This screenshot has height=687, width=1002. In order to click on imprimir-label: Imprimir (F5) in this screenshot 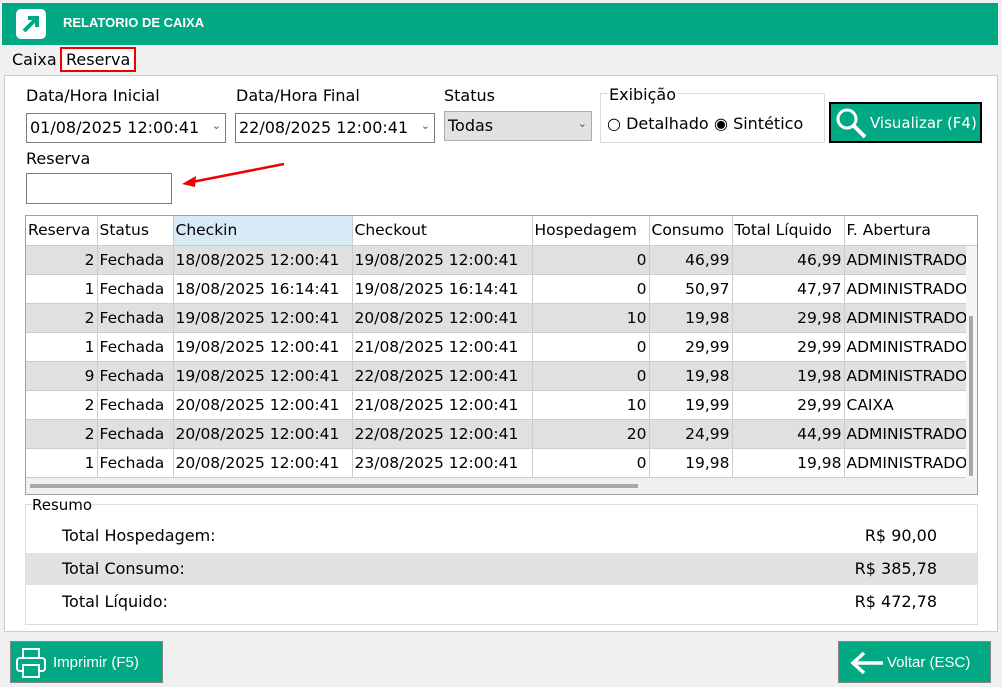, I will do `click(96, 662)`.